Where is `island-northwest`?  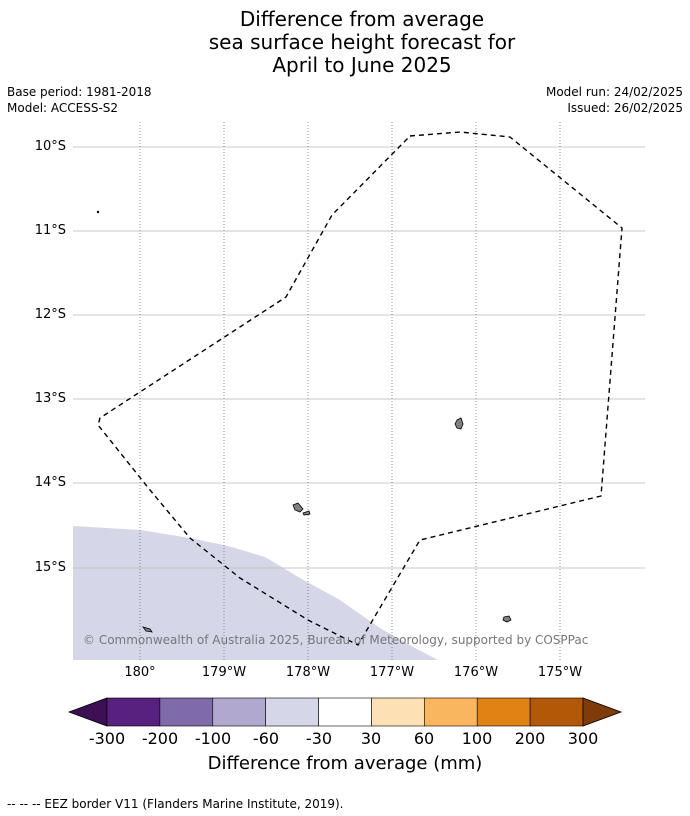 island-northwest is located at coordinates (98, 212).